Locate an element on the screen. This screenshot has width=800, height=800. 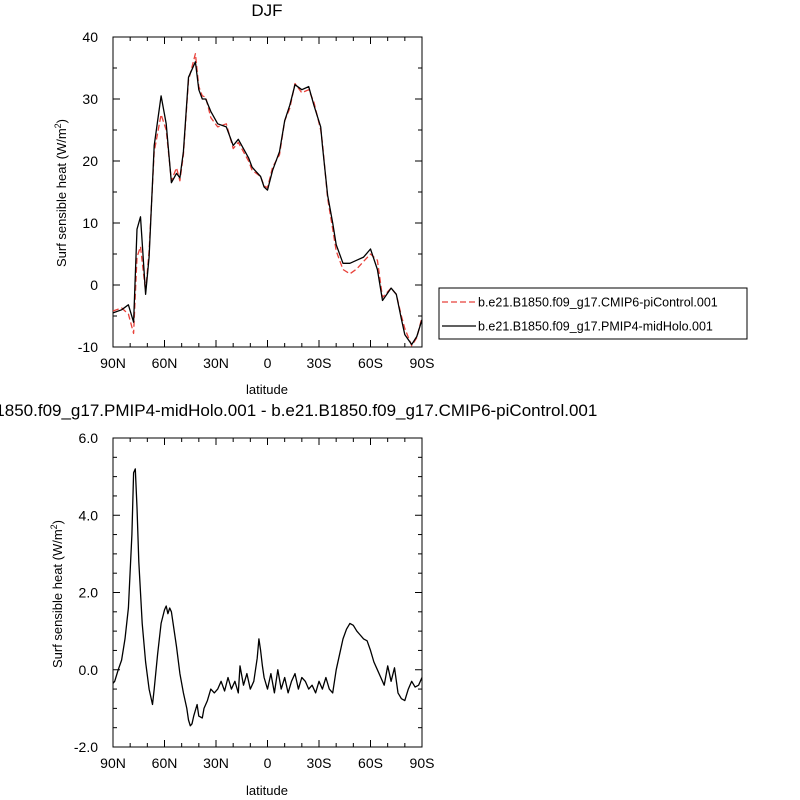
bottom-y-tick-label: -2.0 is located at coordinates (86, 747).